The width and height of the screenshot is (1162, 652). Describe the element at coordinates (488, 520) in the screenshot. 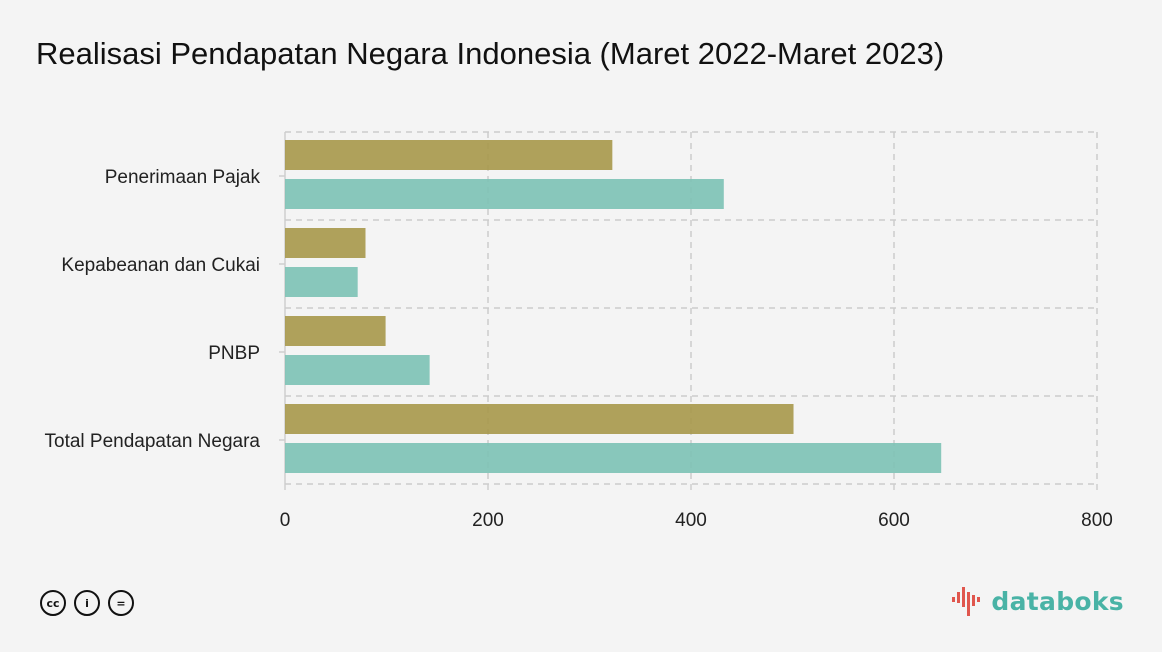

I see `x-tick-label: 200` at that location.